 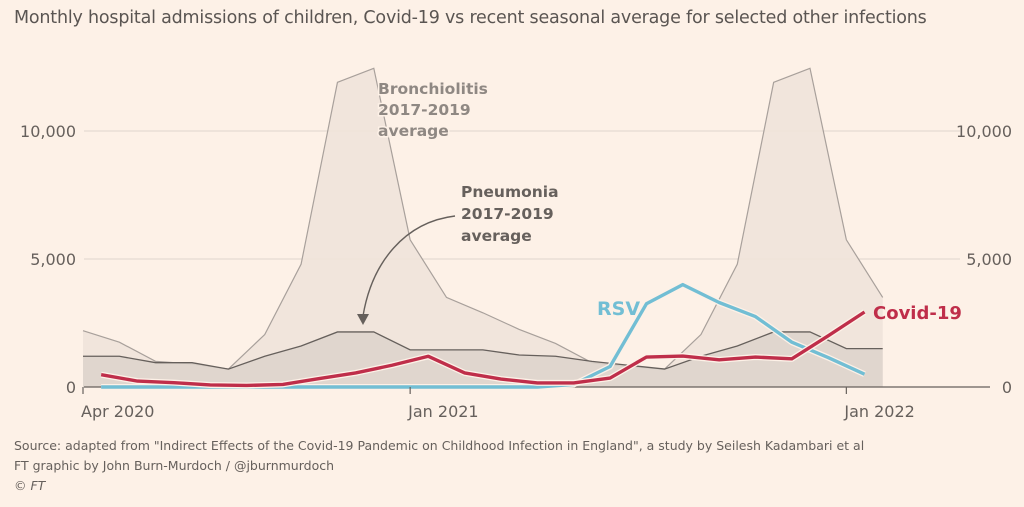 What do you see at coordinates (20, 485) in the screenshot?
I see `copyright-icon: ©` at bounding box center [20, 485].